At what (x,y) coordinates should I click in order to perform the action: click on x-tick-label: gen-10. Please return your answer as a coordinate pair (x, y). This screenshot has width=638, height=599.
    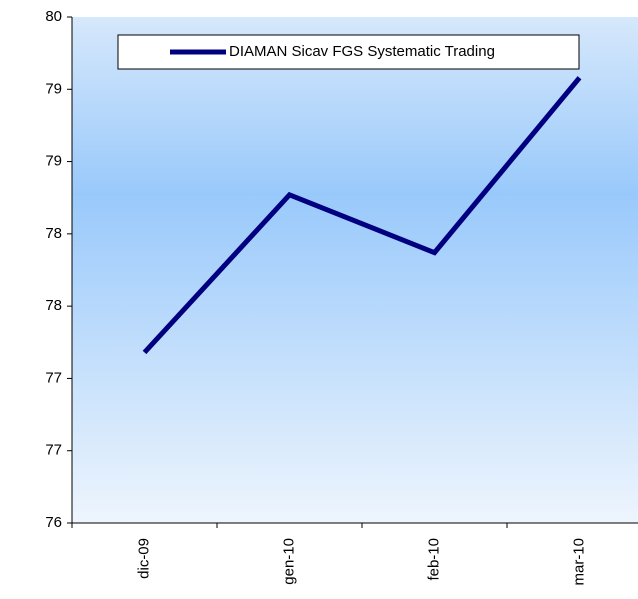
    Looking at the image, I should click on (288, 561).